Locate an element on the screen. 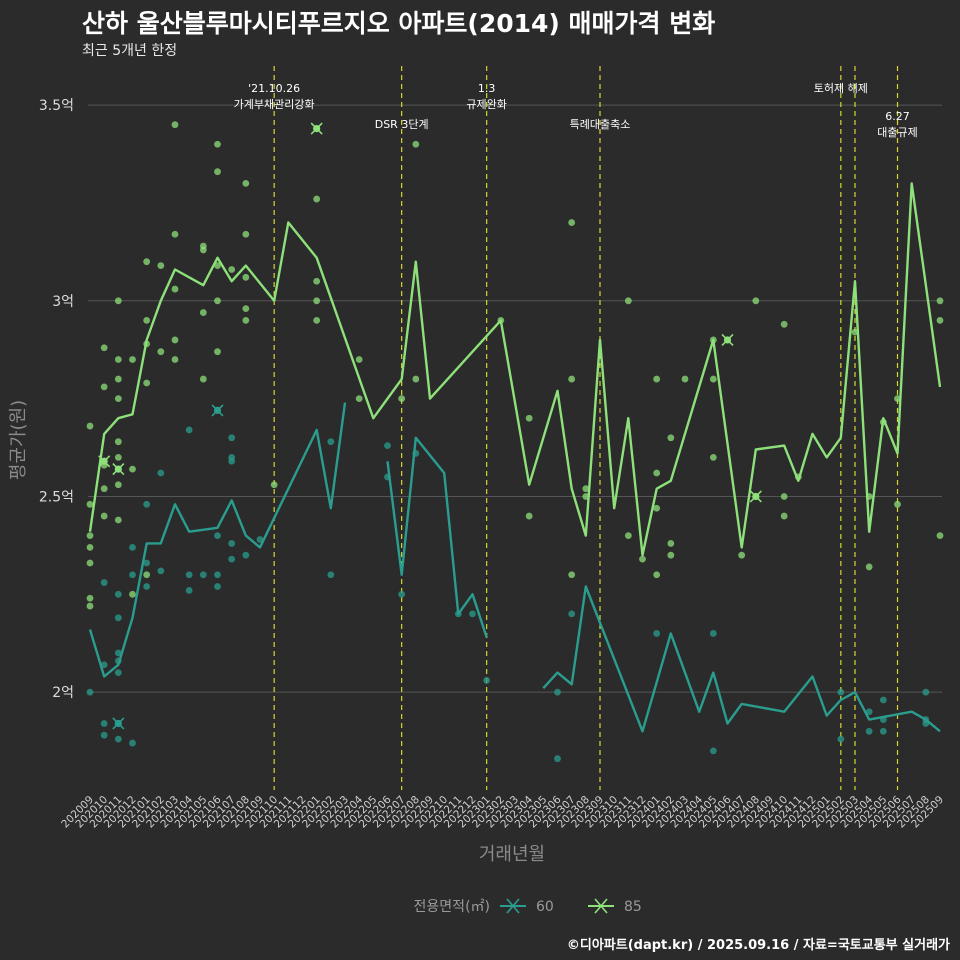 This screenshot has width=960, height=960. legend-title: 전용면적(㎡) is located at coordinates (452, 907).